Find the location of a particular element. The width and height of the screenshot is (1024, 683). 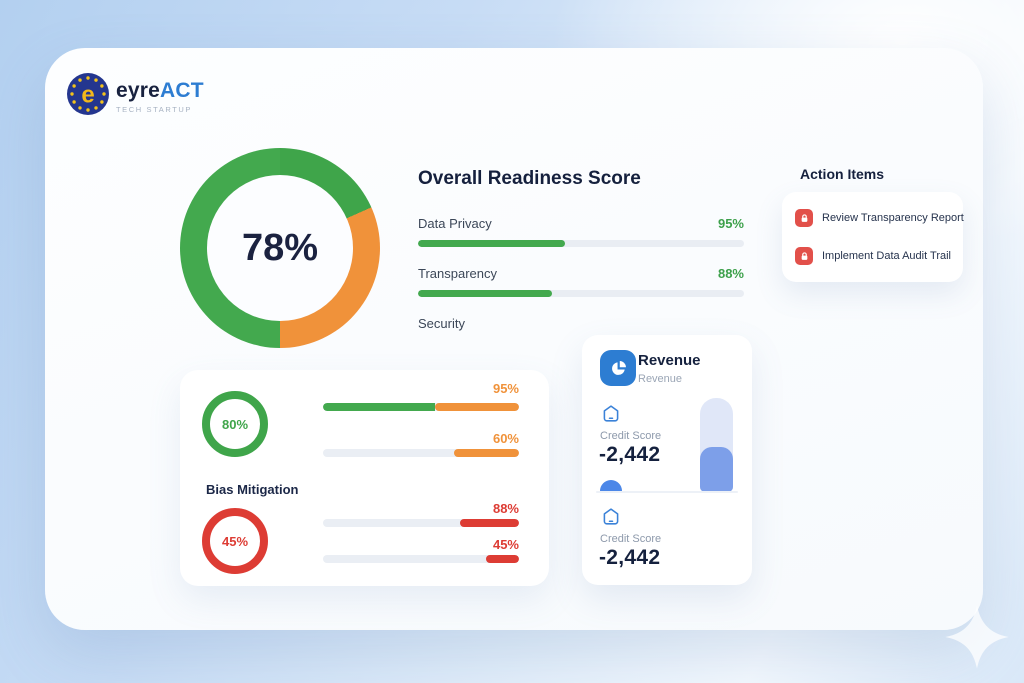

mini-bar-green-segment is located at coordinates (379, 407).